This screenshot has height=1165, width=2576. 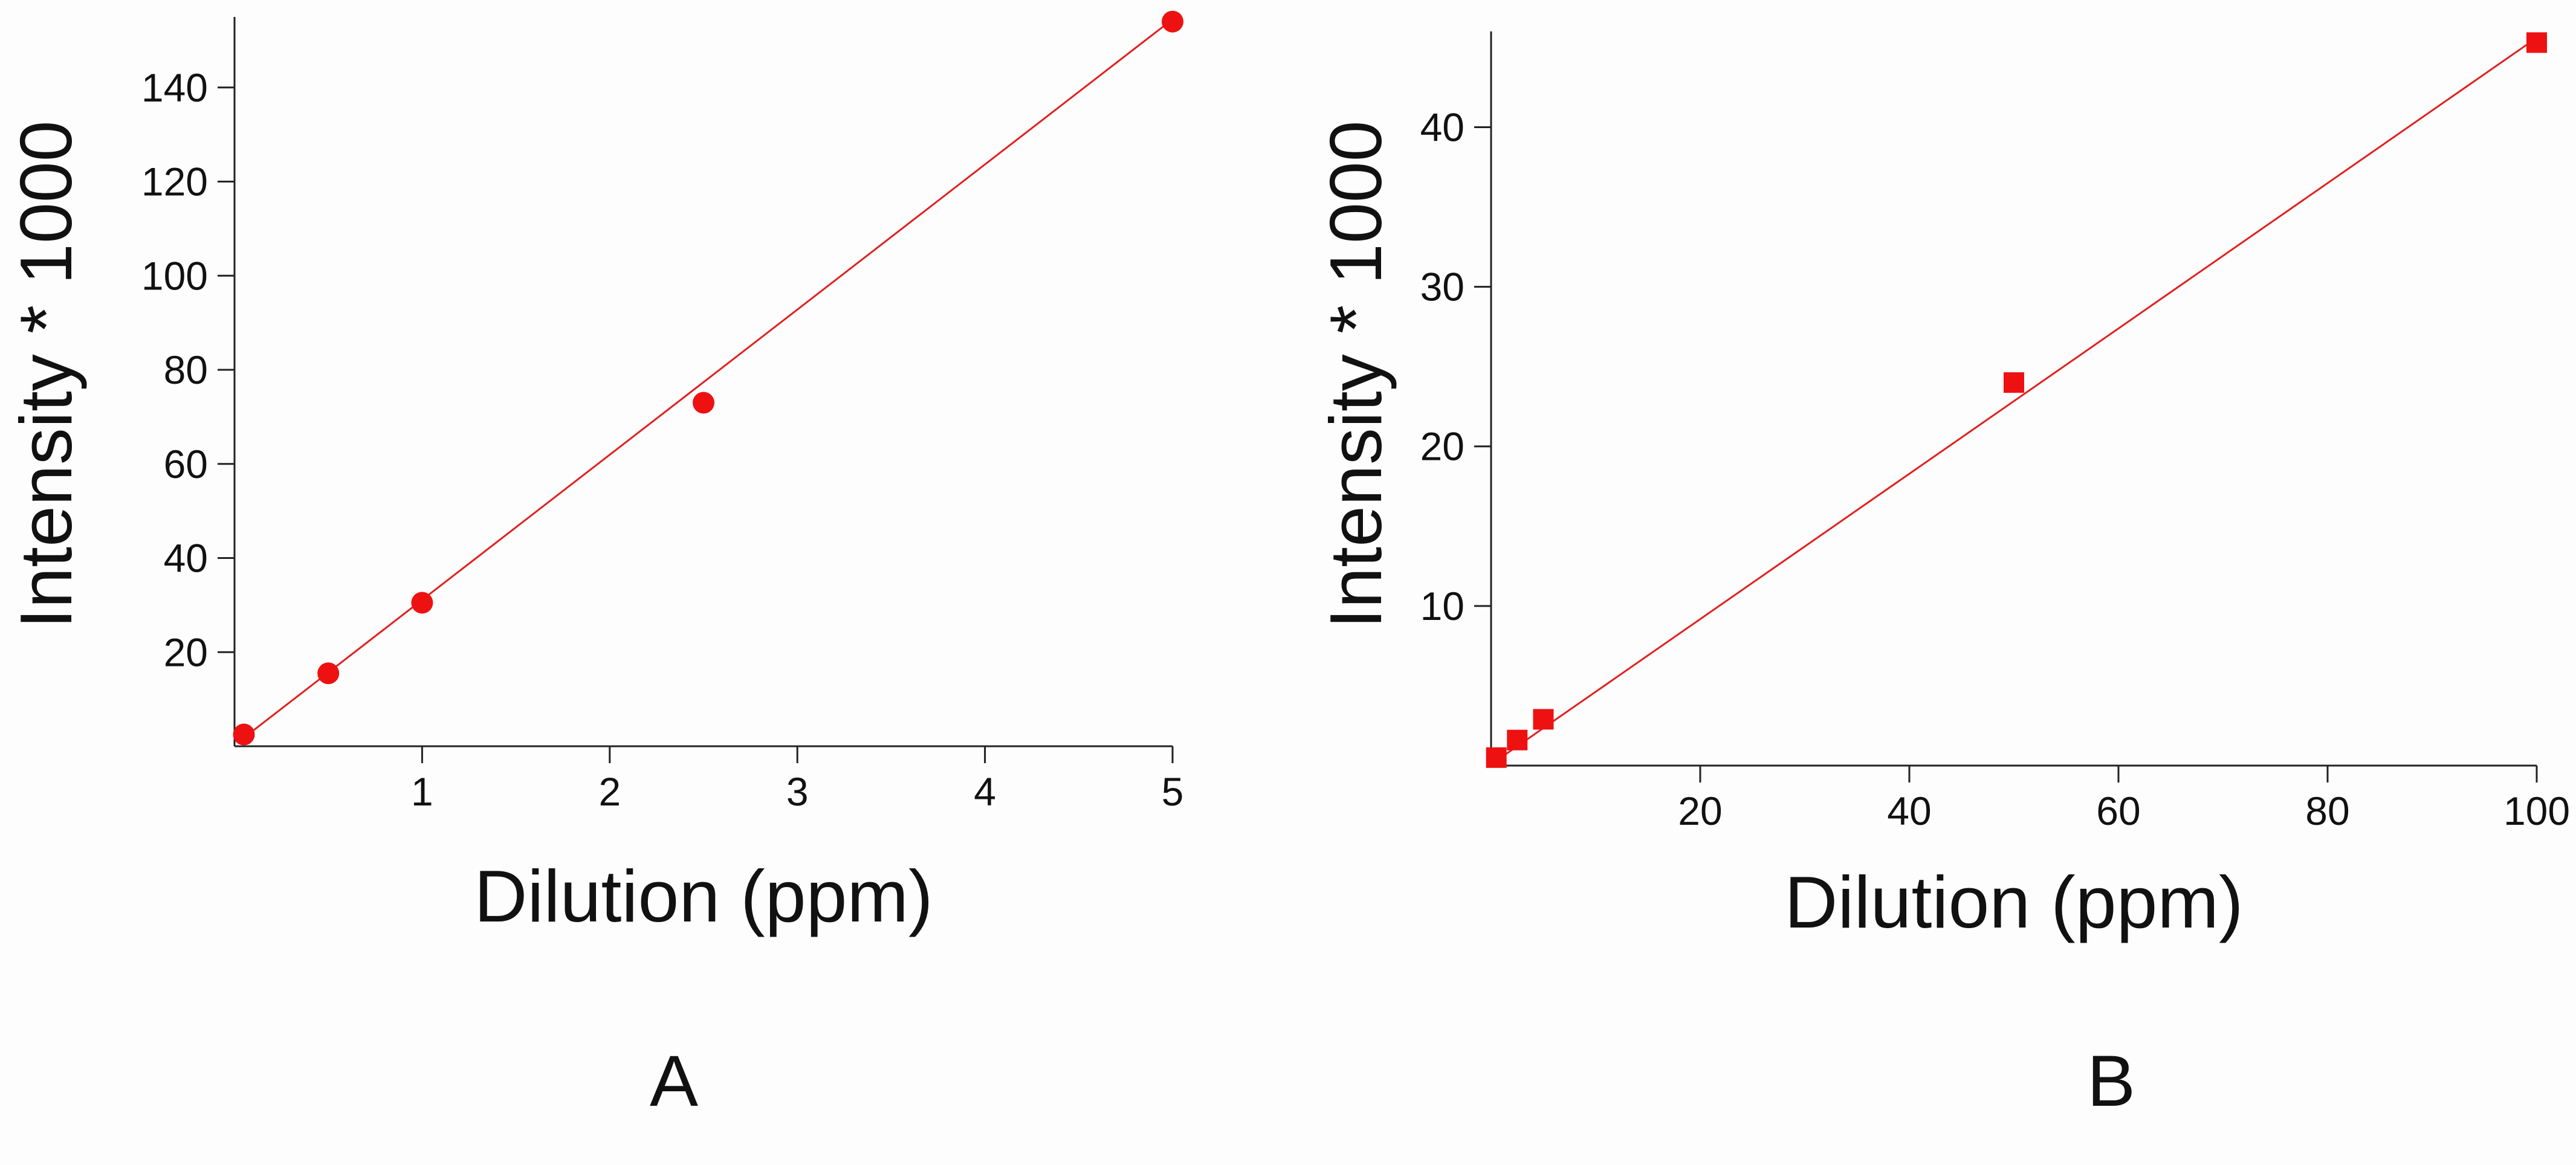 What do you see at coordinates (422, 791) in the screenshot?
I see `x-tick-label: 1` at bounding box center [422, 791].